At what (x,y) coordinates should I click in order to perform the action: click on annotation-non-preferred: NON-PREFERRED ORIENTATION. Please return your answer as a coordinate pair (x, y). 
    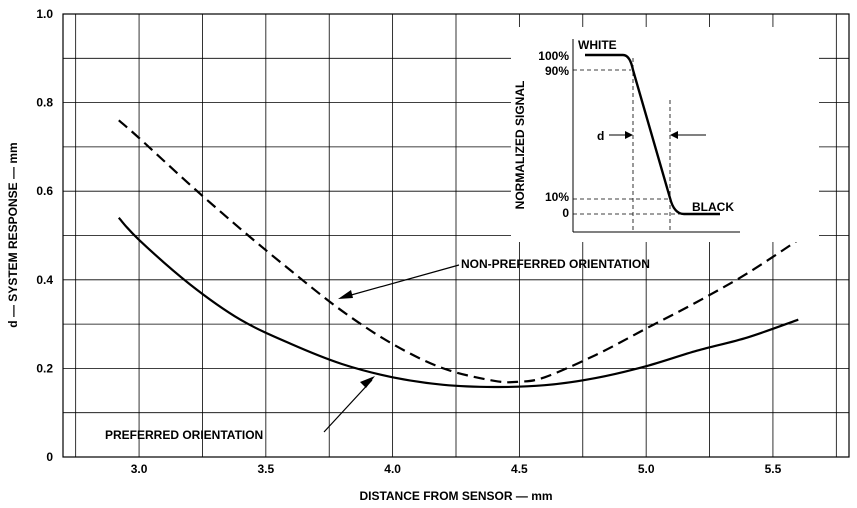
    Looking at the image, I should click on (494, 278).